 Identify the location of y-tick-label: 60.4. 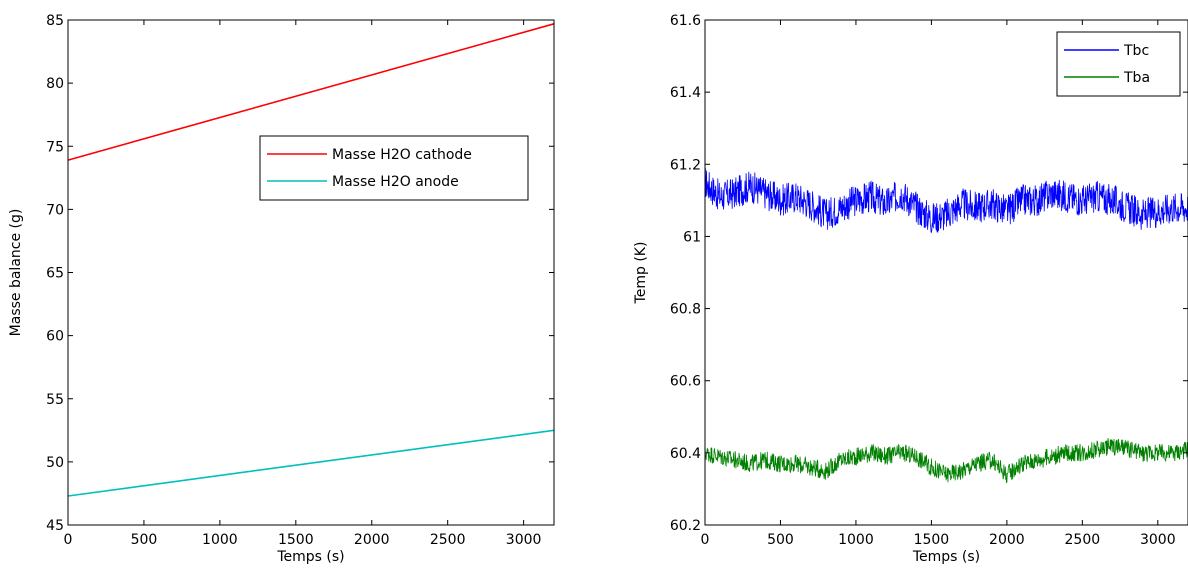
(685, 454).